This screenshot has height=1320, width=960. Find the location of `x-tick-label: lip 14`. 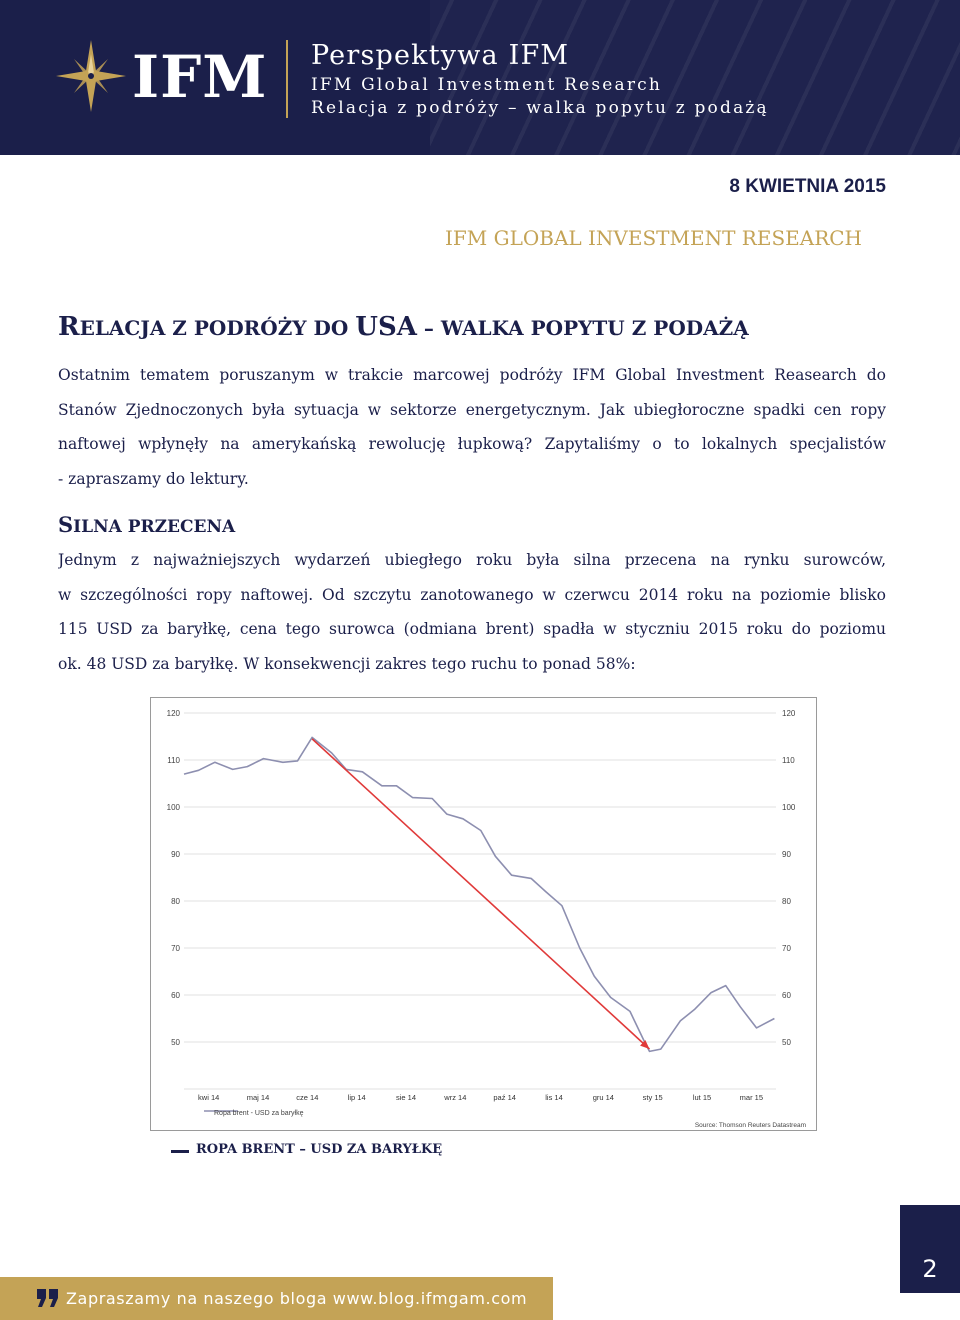

x-tick-label: lip 14 is located at coordinates (357, 1097).